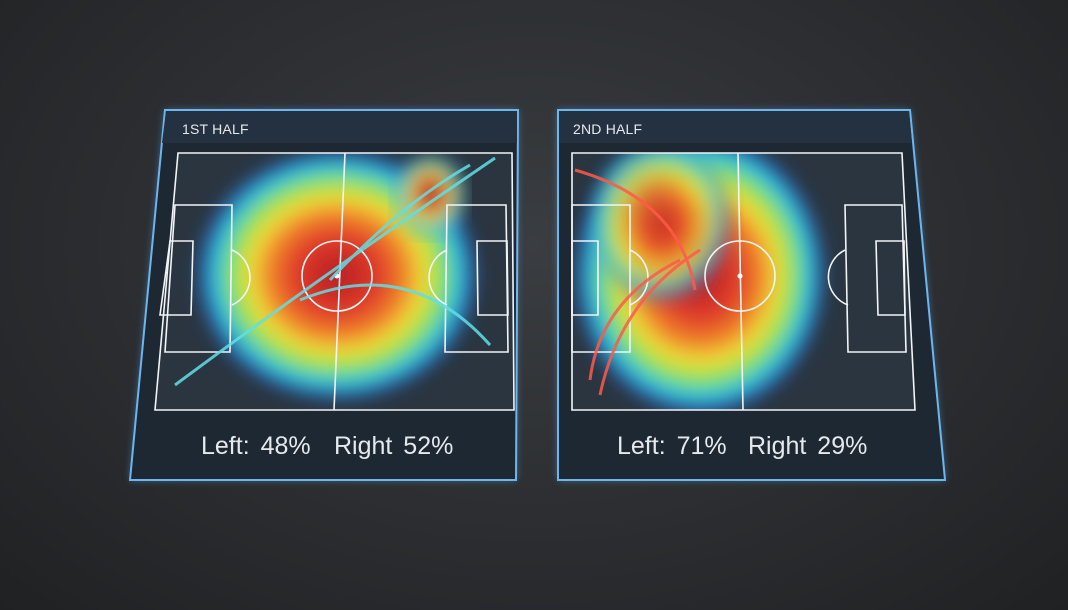 The width and height of the screenshot is (1068, 610). Describe the element at coordinates (608, 129) in the screenshot. I see `panel-title-2nd-half: 2ND HALF` at that location.